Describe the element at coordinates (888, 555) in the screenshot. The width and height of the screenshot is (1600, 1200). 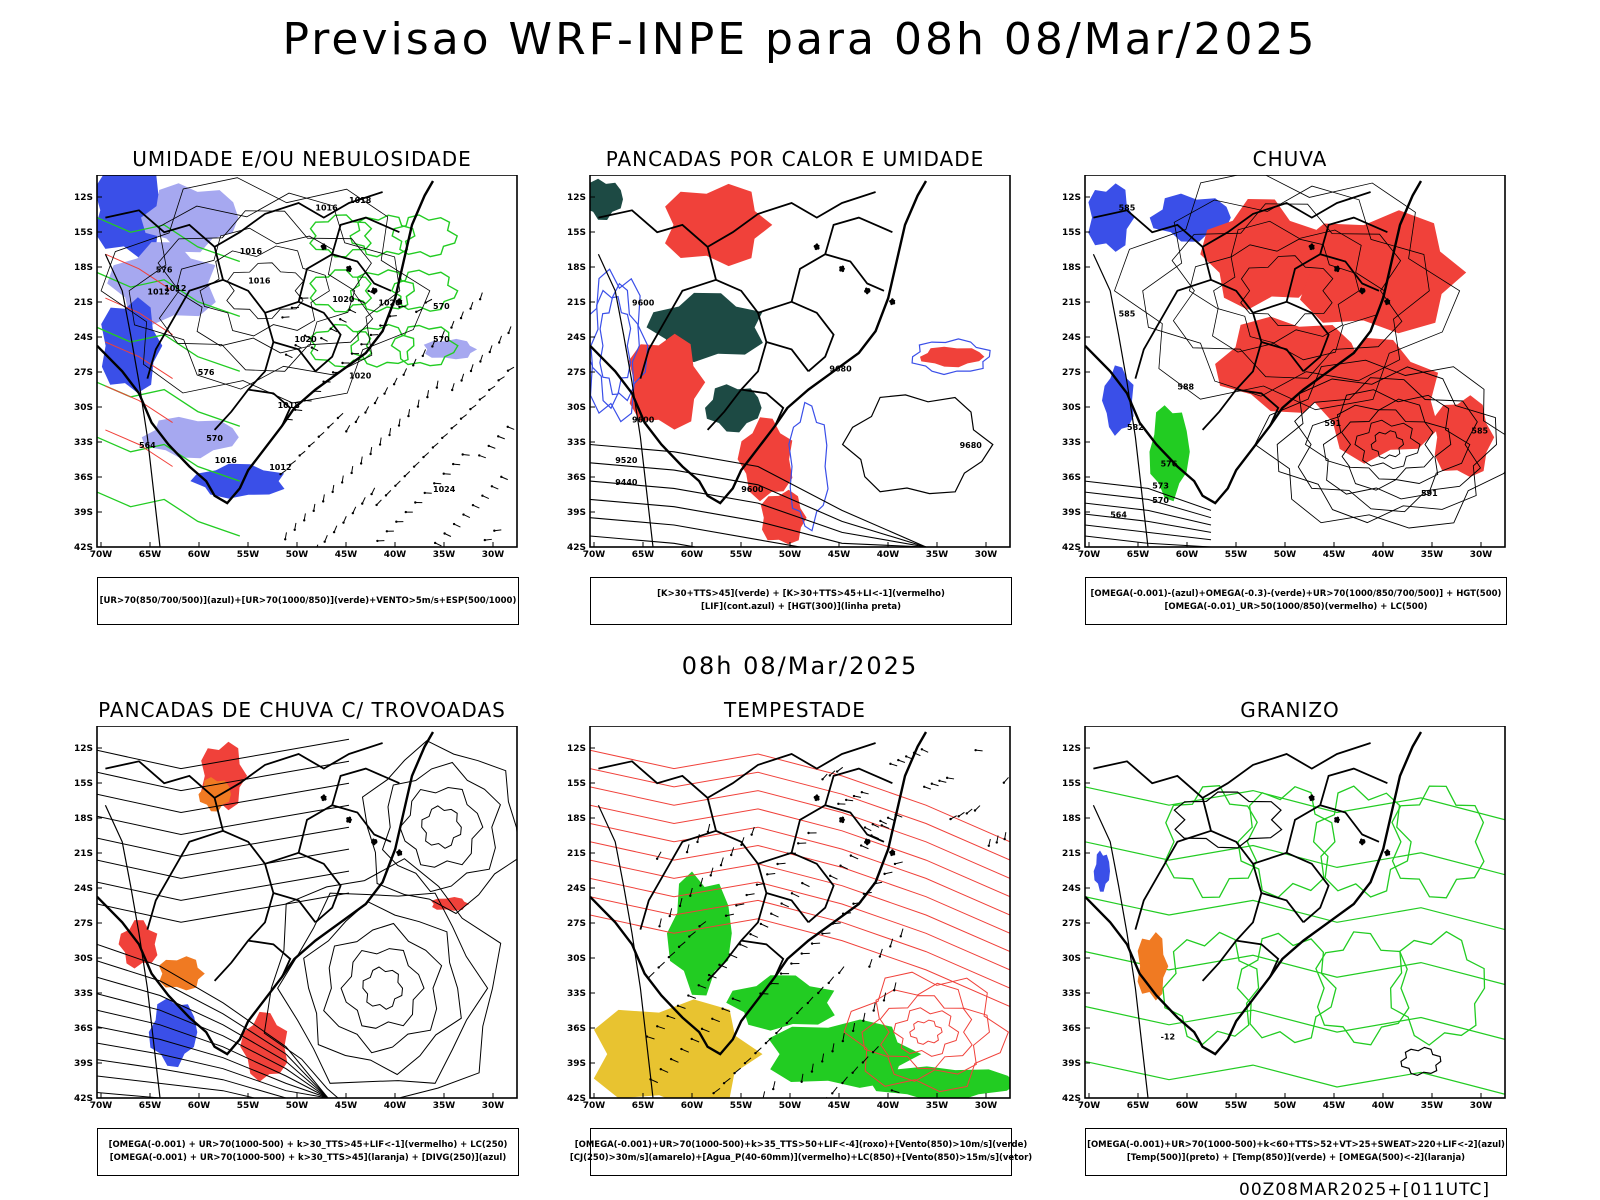
I see `lon-tick-label: 40W` at that location.